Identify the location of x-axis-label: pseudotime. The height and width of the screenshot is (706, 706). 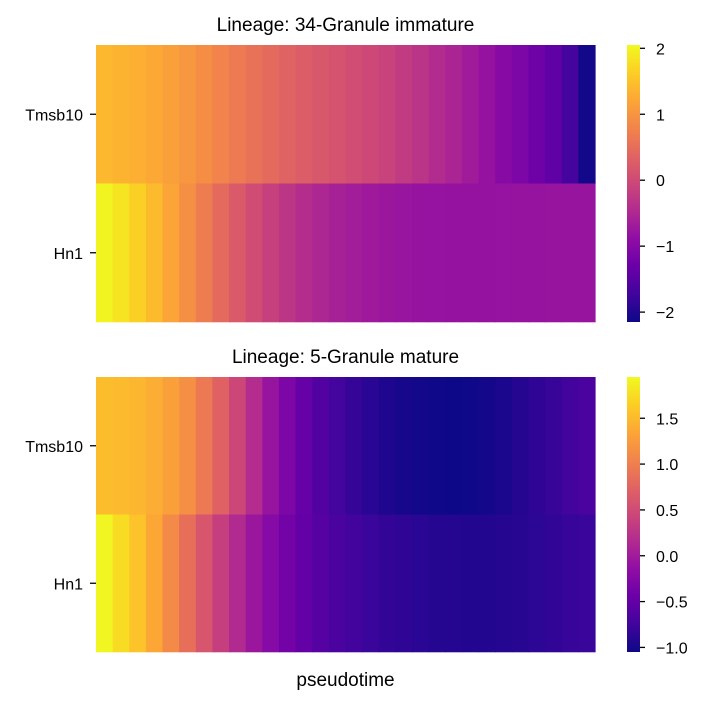
(345, 680).